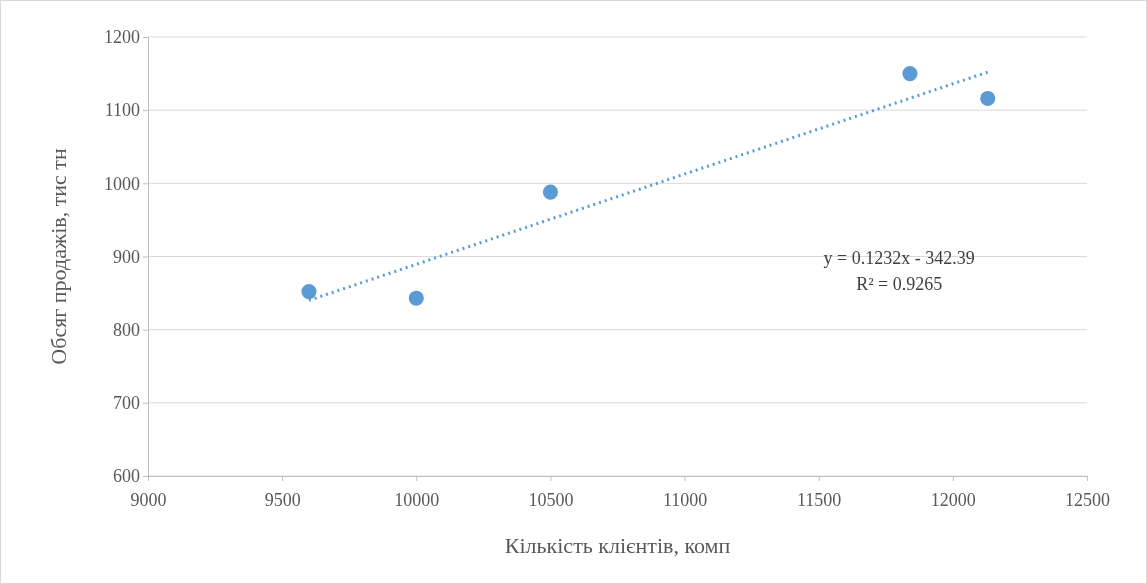 The height and width of the screenshot is (584, 1147). What do you see at coordinates (417, 499) in the screenshot?
I see `x-tick-label: 10000` at bounding box center [417, 499].